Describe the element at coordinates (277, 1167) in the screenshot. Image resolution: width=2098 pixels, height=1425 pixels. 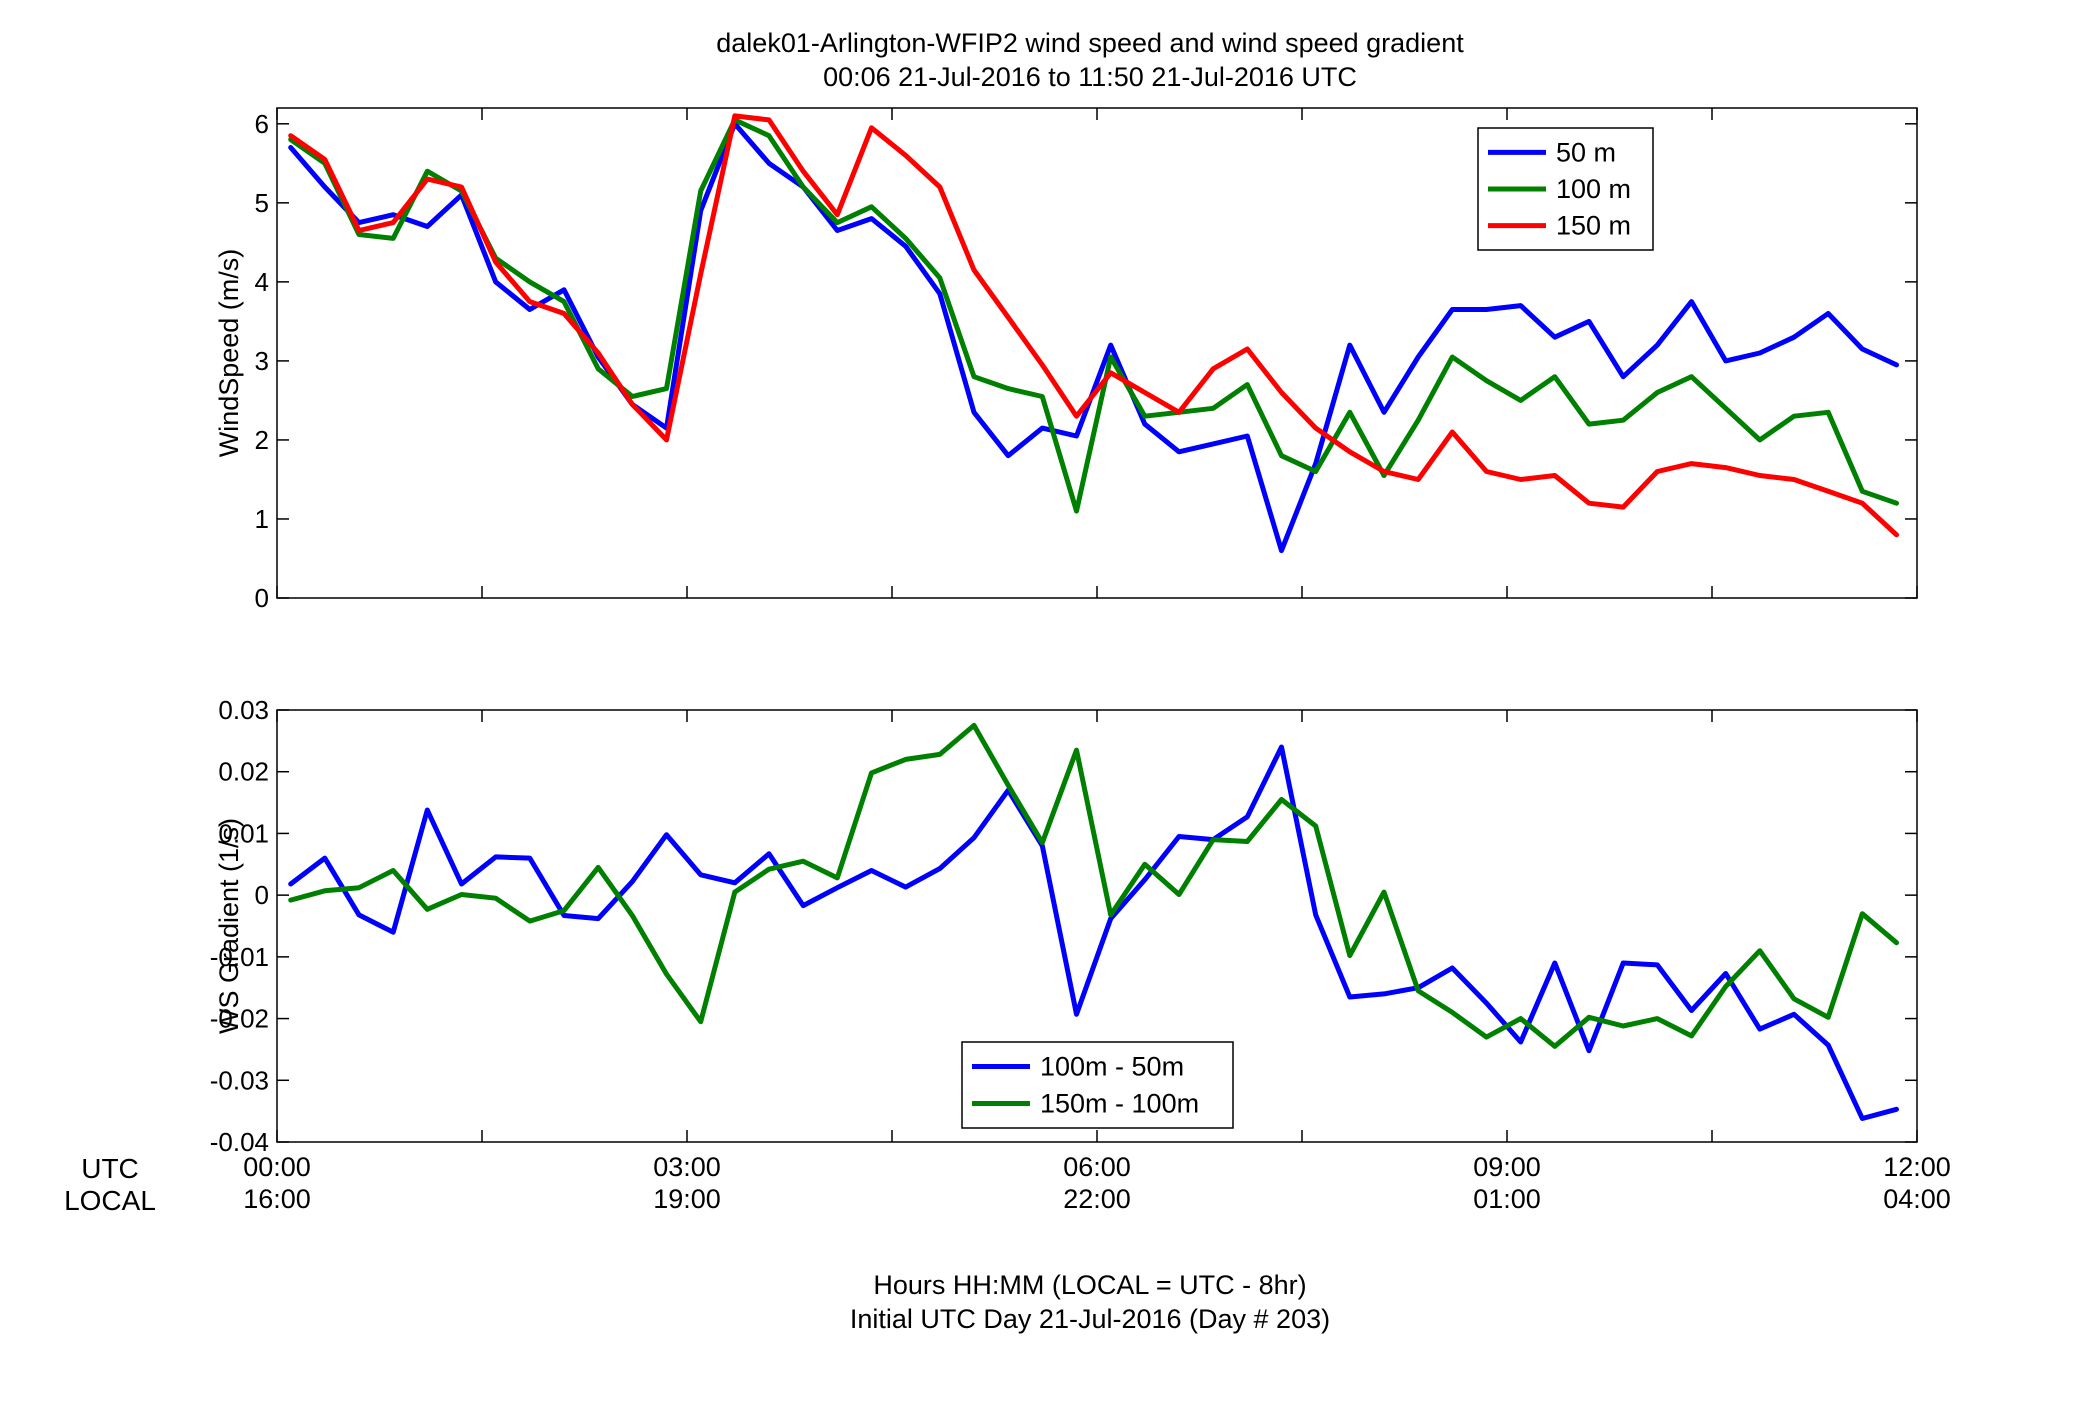
I see `x-tick-label-utc: 00:00` at that location.